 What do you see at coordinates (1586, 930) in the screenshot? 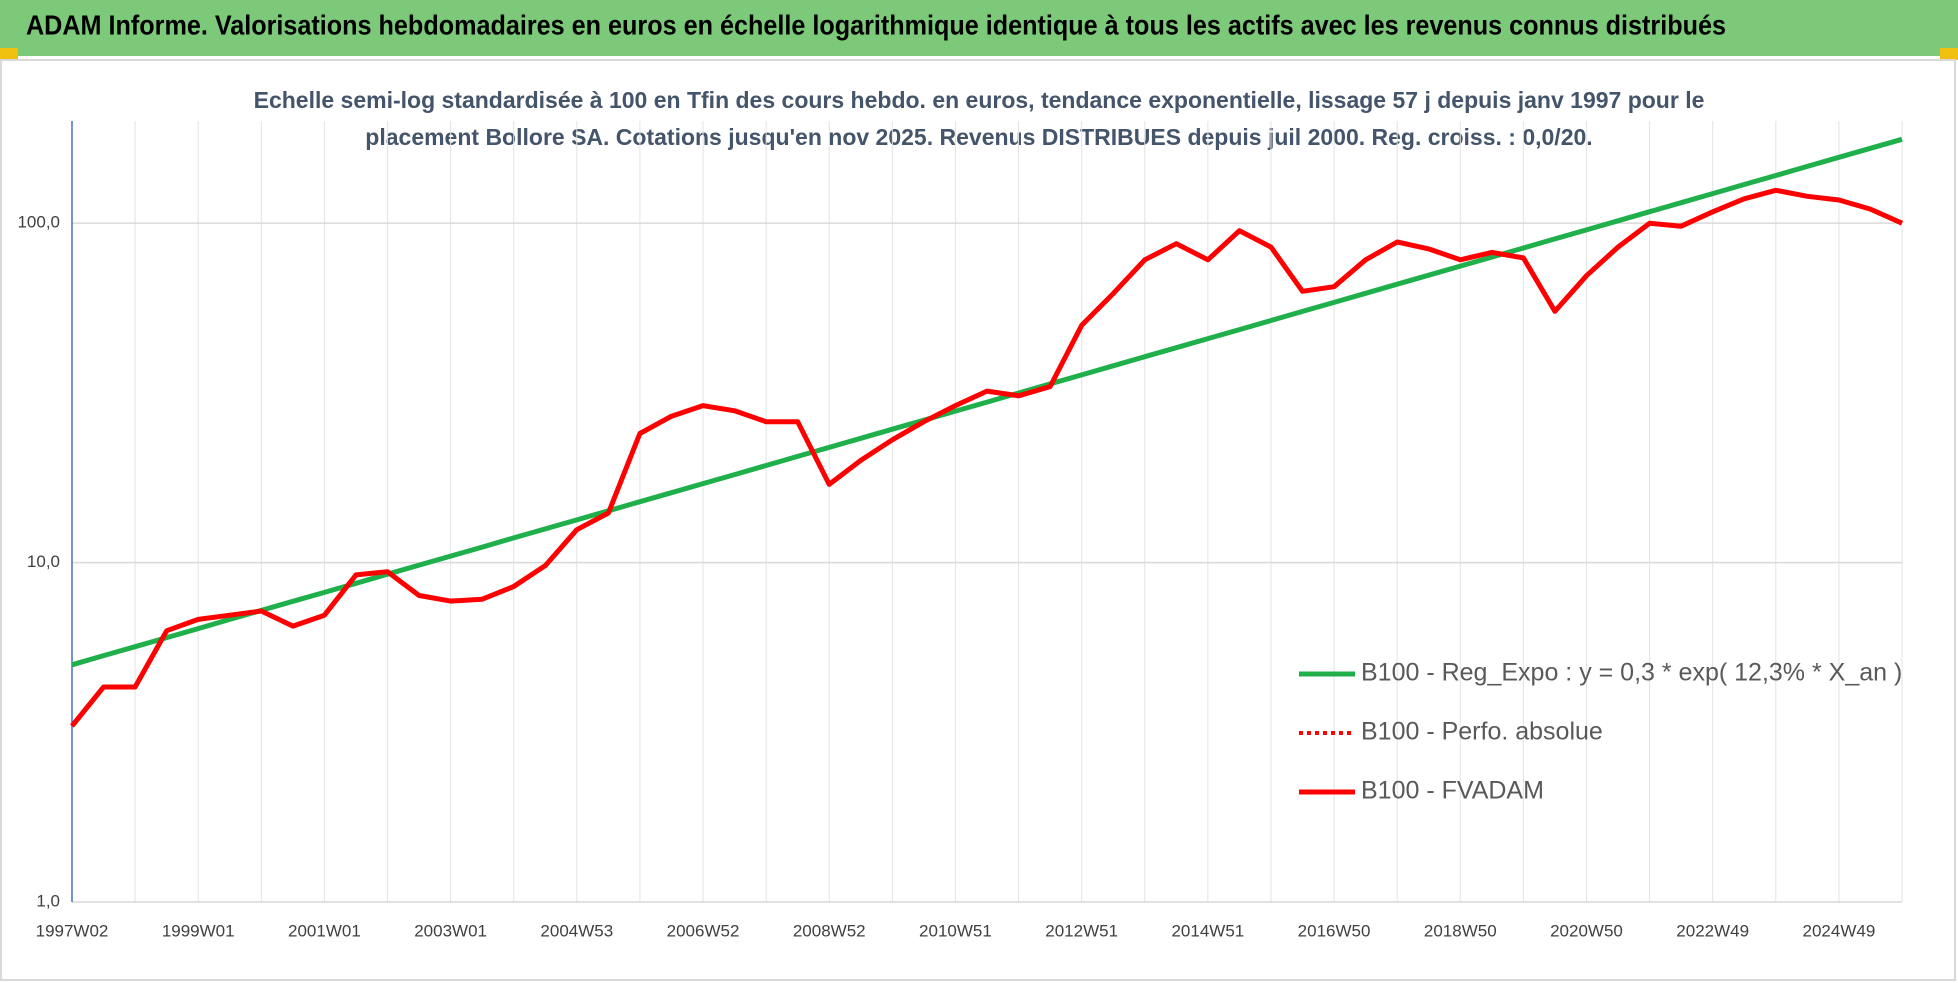
I see `x-tick-label: 2020W50` at bounding box center [1586, 930].